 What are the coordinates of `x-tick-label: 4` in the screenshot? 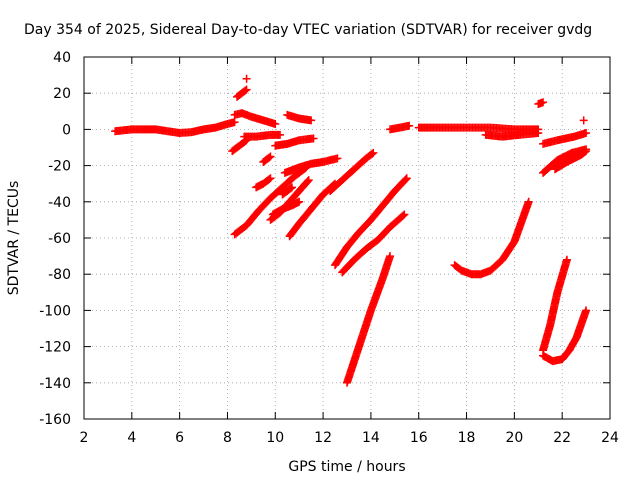 It's located at (131, 438).